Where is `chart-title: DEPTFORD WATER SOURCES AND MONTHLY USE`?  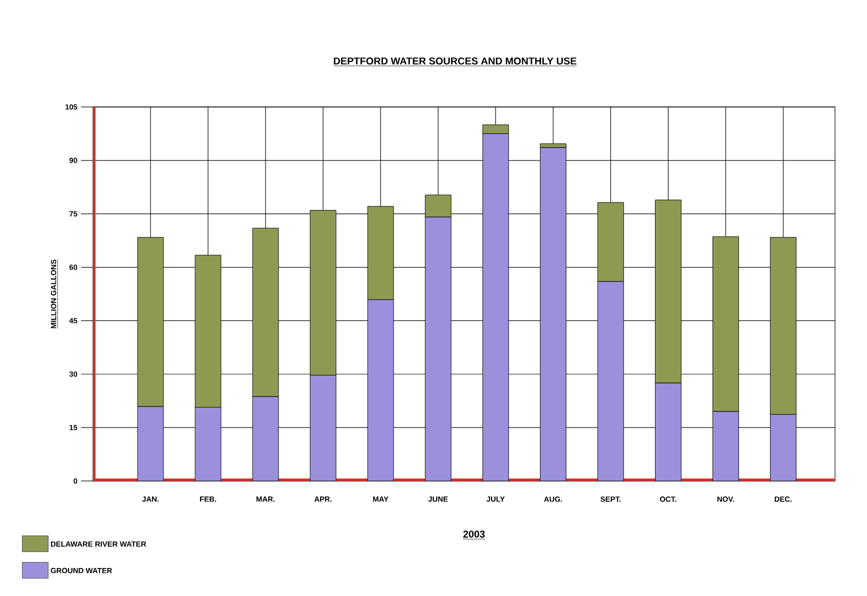 chart-title: DEPTFORD WATER SOURCES AND MONTHLY USE is located at coordinates (455, 61).